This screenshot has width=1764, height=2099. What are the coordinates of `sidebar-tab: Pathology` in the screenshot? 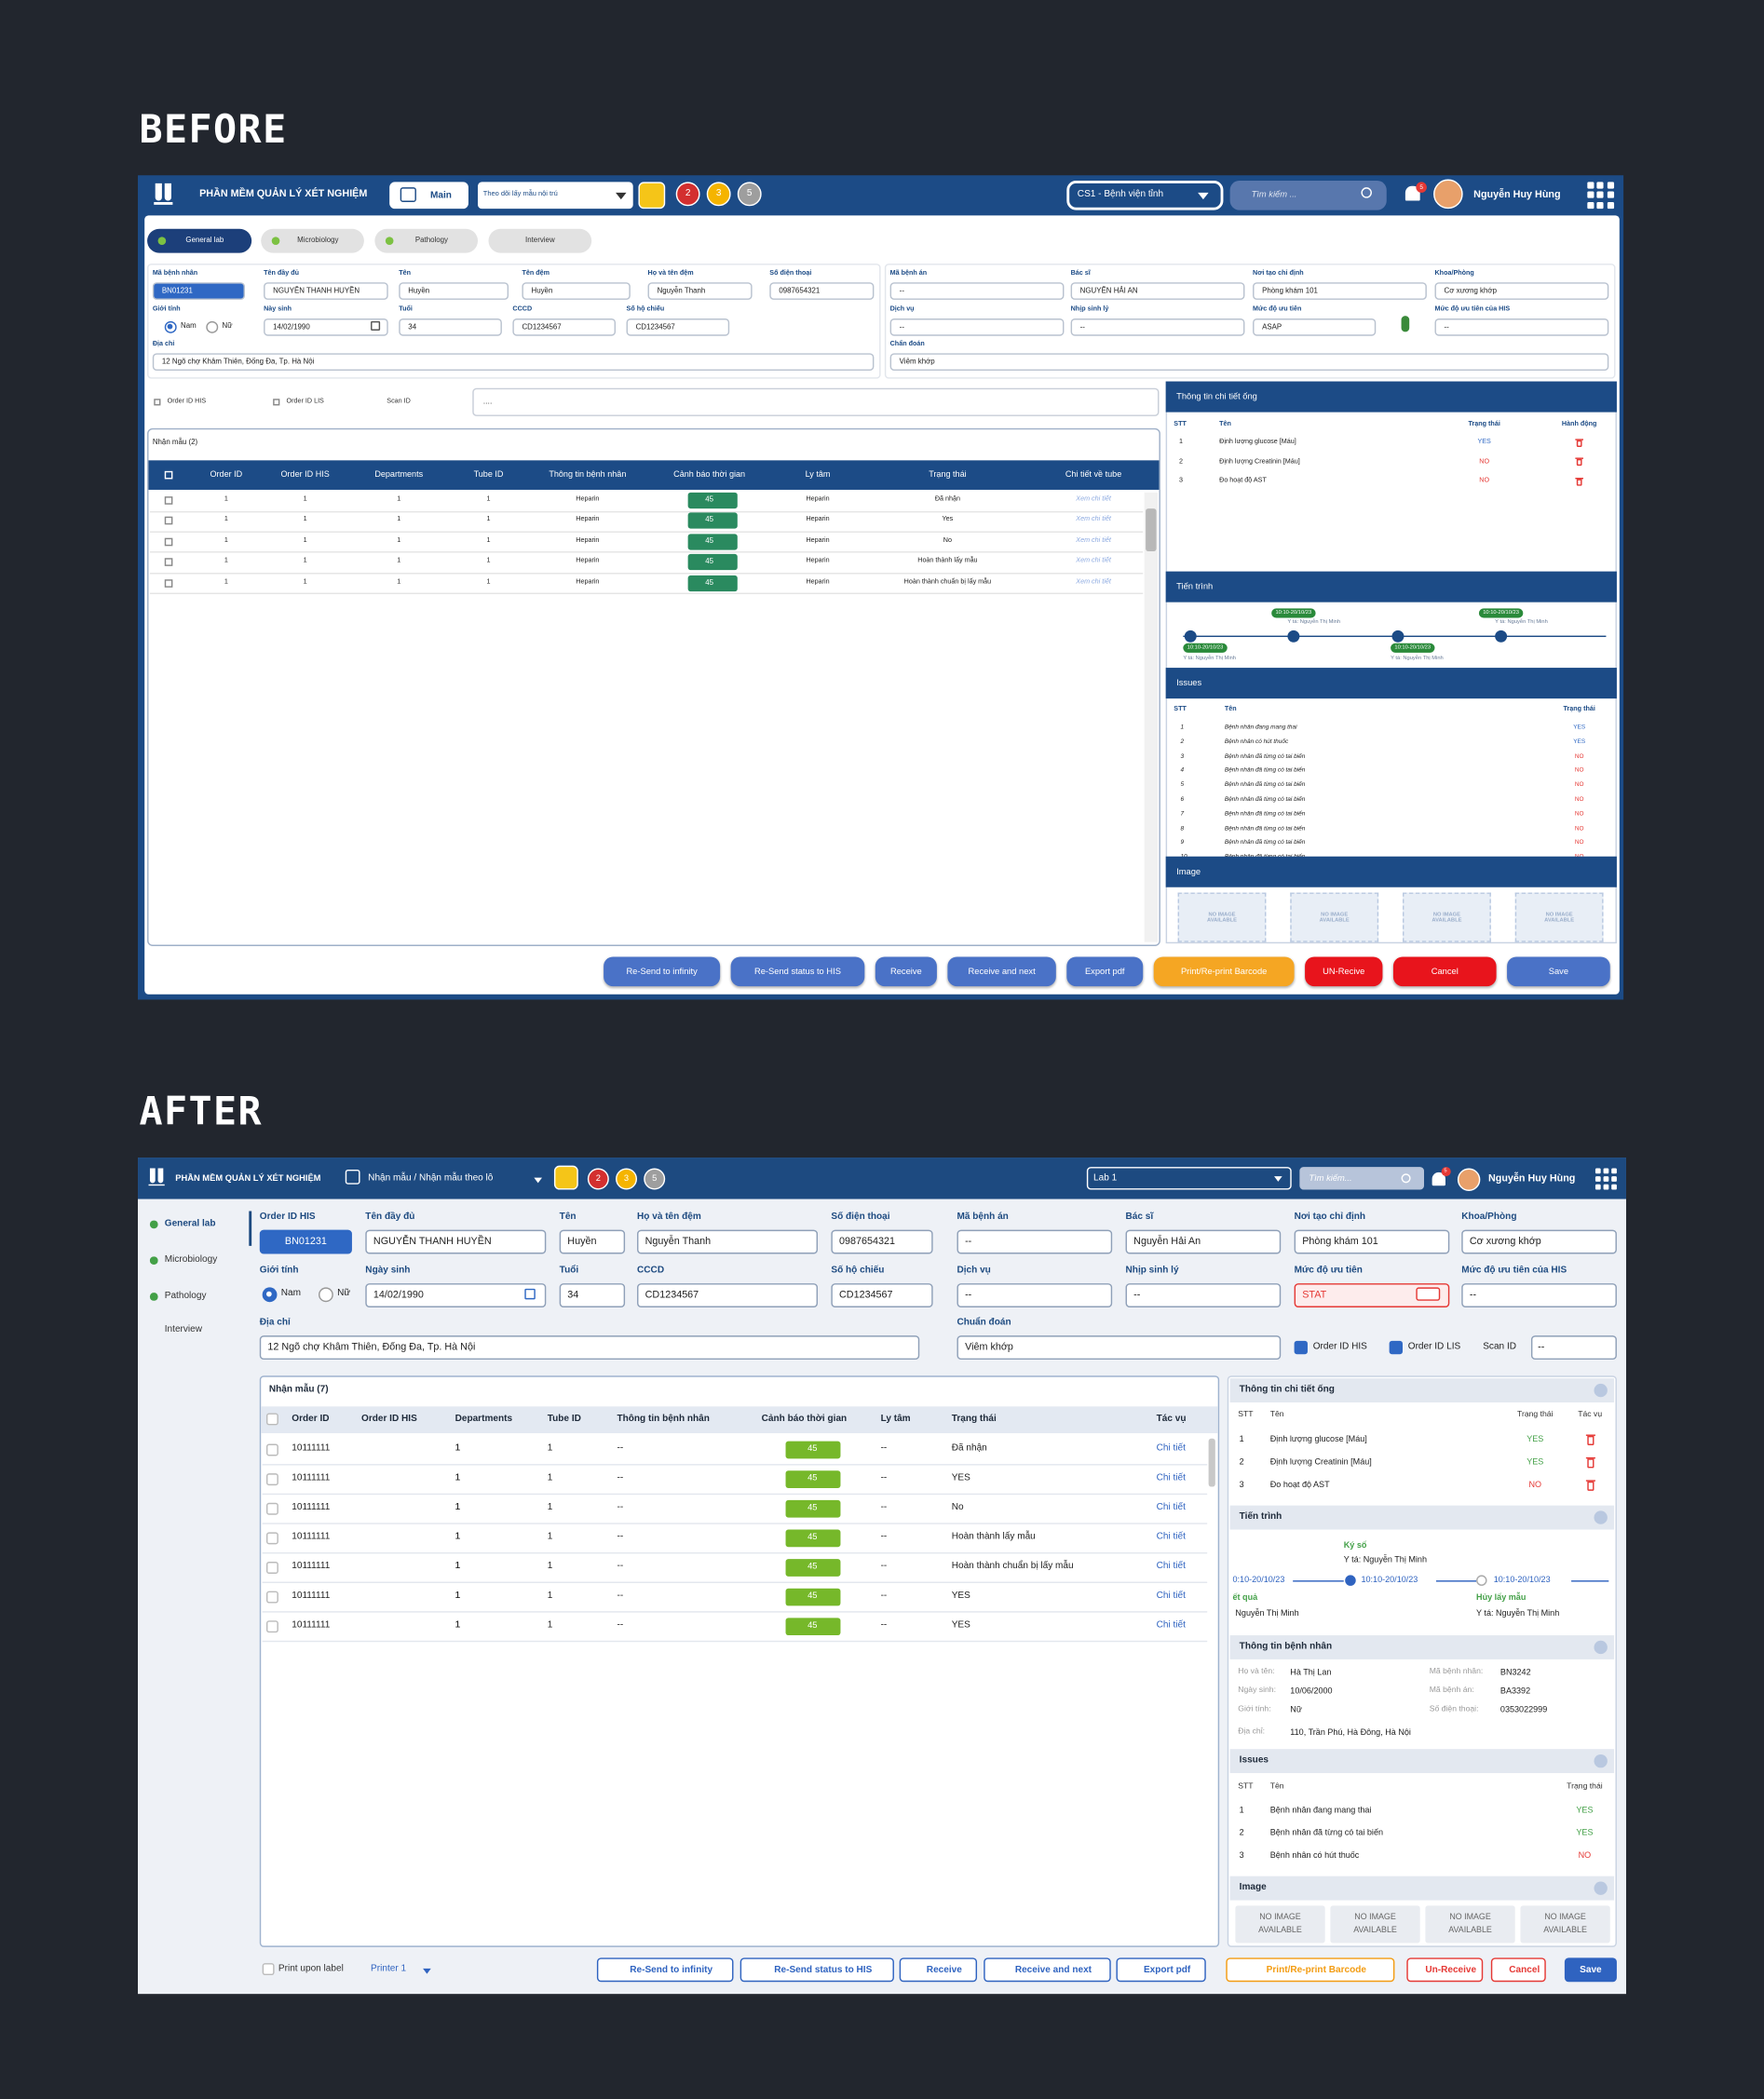 It's located at (185, 1296).